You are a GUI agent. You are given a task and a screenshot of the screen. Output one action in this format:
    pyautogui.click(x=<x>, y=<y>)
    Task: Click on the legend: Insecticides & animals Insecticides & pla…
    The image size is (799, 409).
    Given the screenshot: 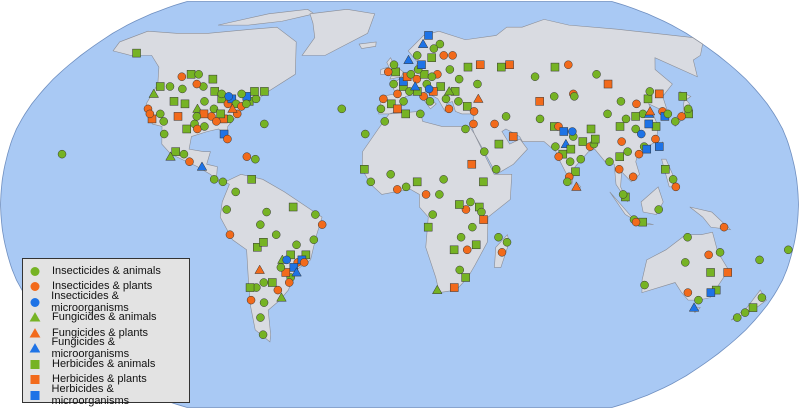 What is the action you would take?
    pyautogui.click(x=106, y=332)
    